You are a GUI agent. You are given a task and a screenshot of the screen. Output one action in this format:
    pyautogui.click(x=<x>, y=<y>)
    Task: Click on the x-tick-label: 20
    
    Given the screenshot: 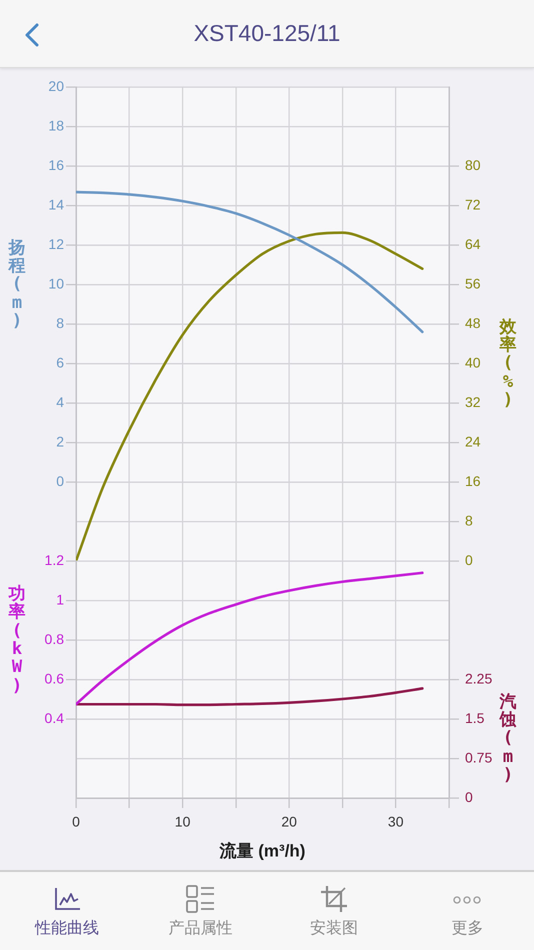 What is the action you would take?
    pyautogui.click(x=289, y=821)
    